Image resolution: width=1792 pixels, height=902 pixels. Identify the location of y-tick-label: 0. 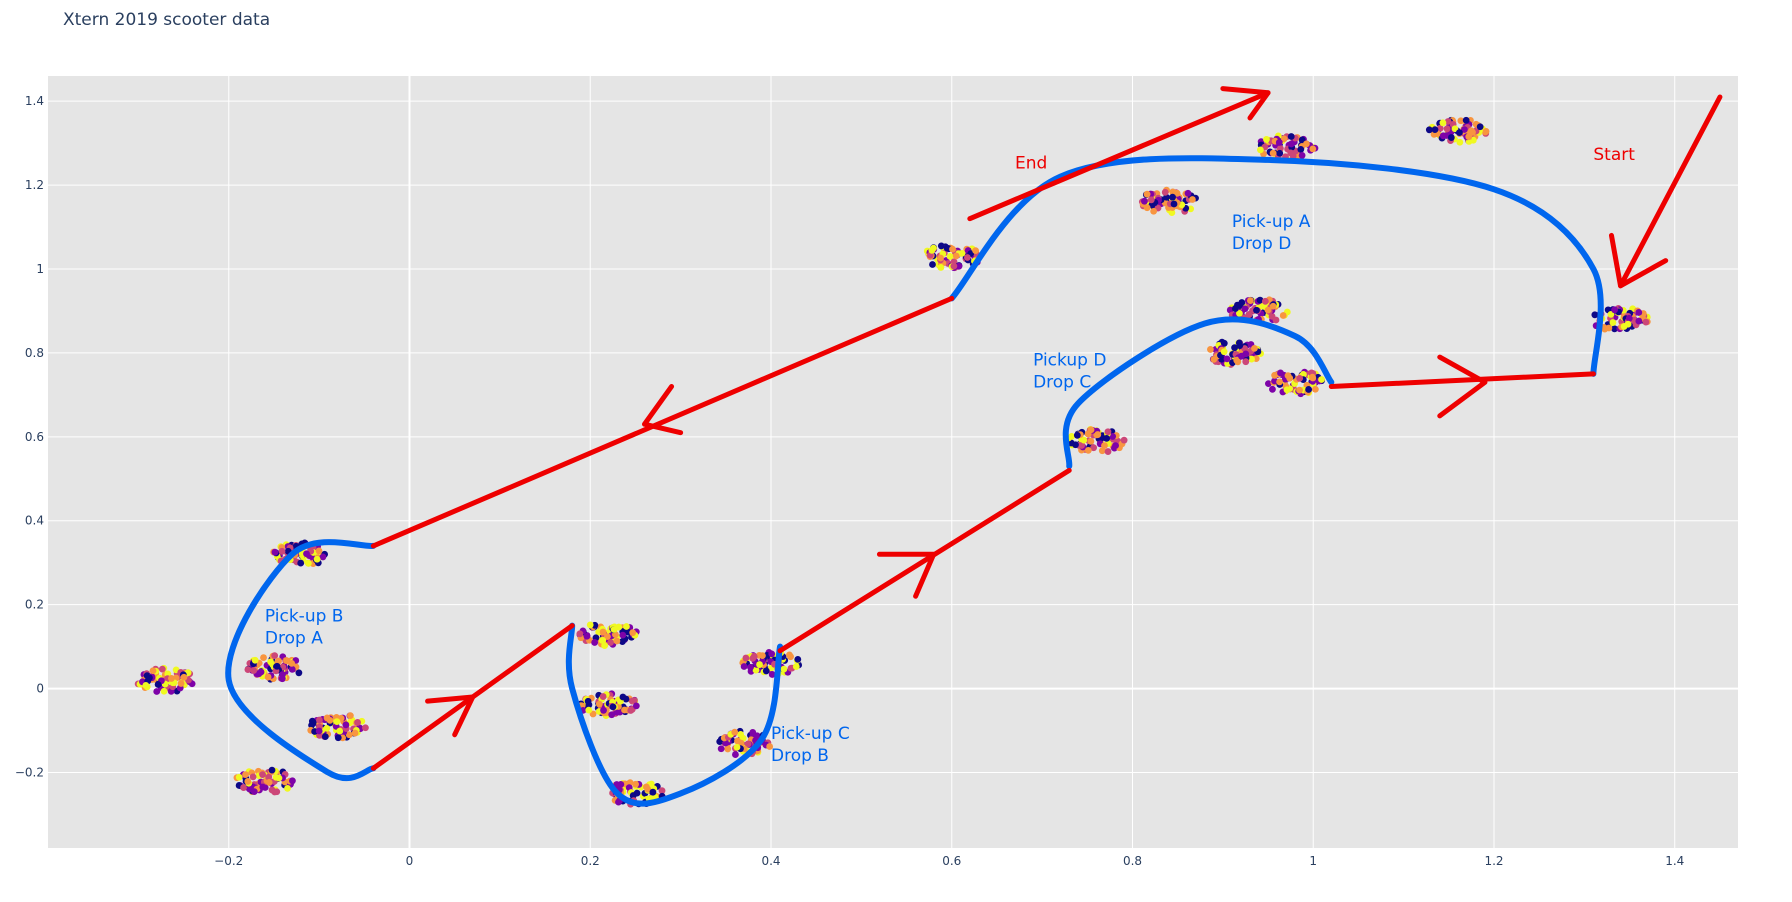
(40, 689).